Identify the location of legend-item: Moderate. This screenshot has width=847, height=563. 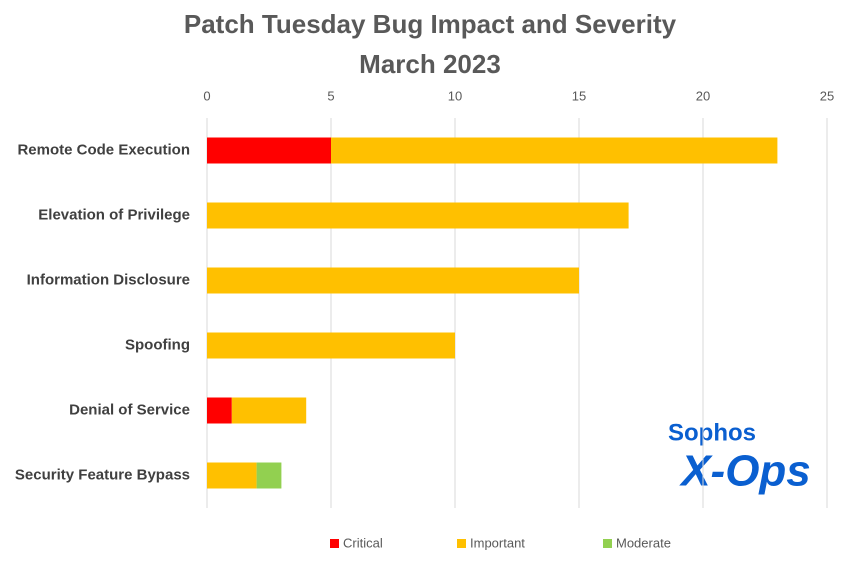
(637, 542).